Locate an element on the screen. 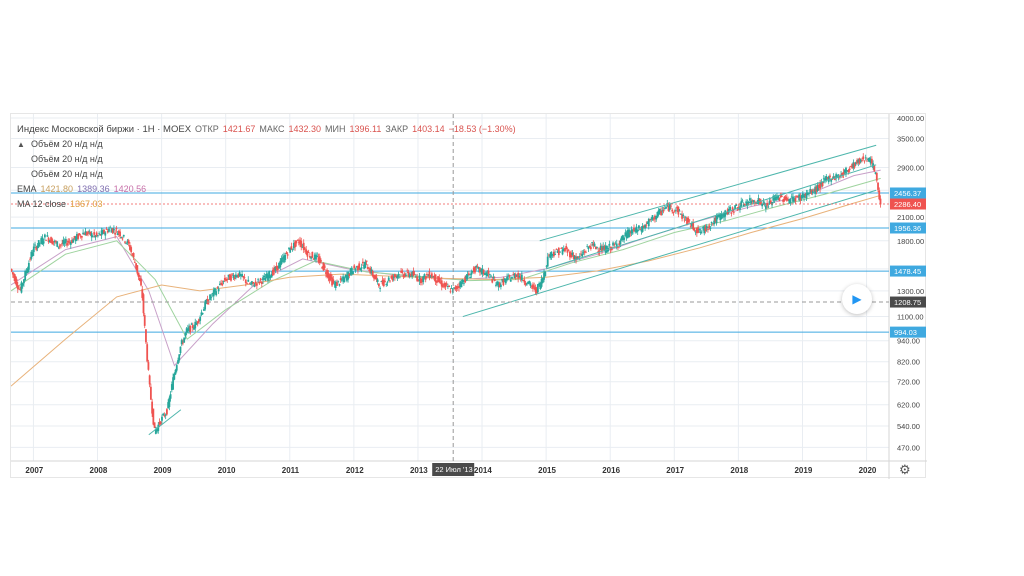  play-icon: ▶ is located at coordinates (857, 299).